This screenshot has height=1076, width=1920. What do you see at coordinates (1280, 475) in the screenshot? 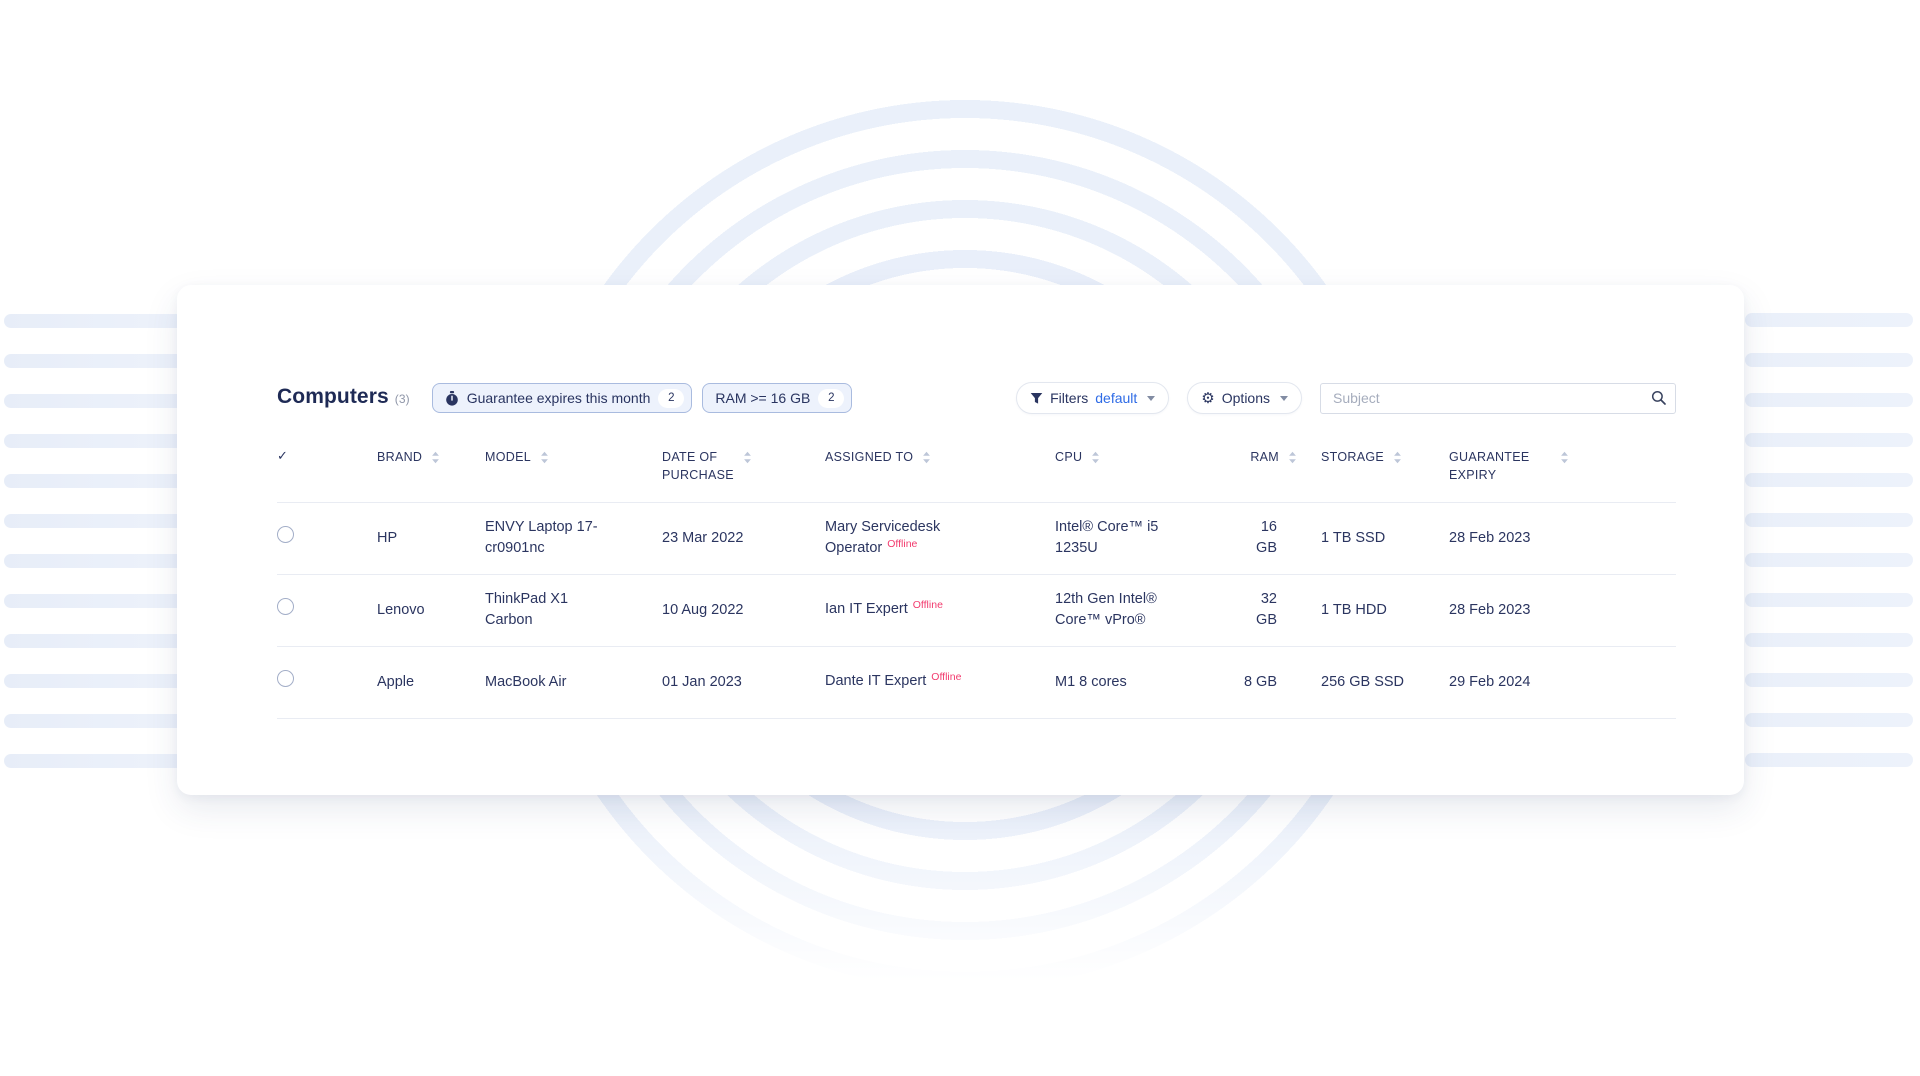
I see `column-header-ram: RAM` at bounding box center [1280, 475].